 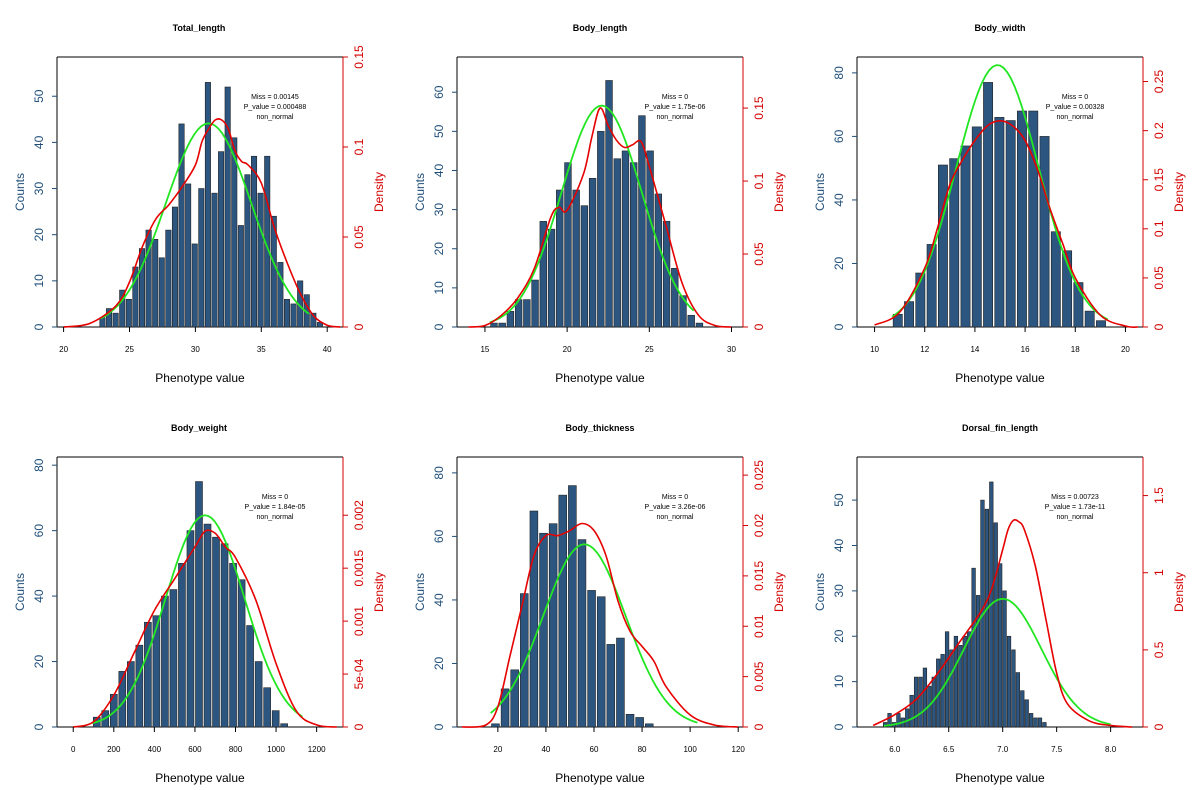 What do you see at coordinates (1159, 180) in the screenshot?
I see `y2-tick-label: 0.15` at bounding box center [1159, 180].